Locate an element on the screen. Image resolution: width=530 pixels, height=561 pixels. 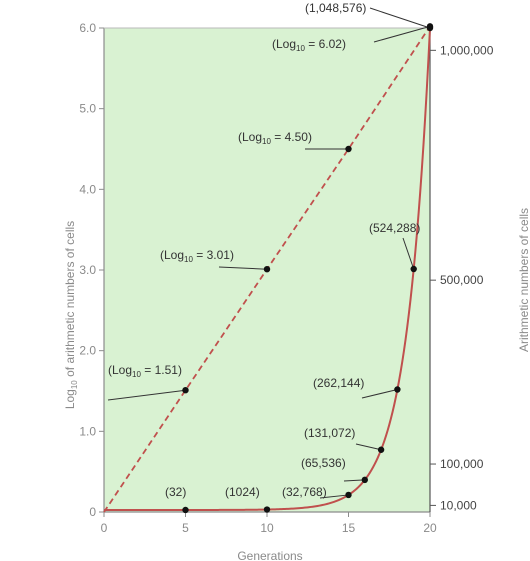
right-tick-label: 1,000,000 is located at coordinates (467, 50).